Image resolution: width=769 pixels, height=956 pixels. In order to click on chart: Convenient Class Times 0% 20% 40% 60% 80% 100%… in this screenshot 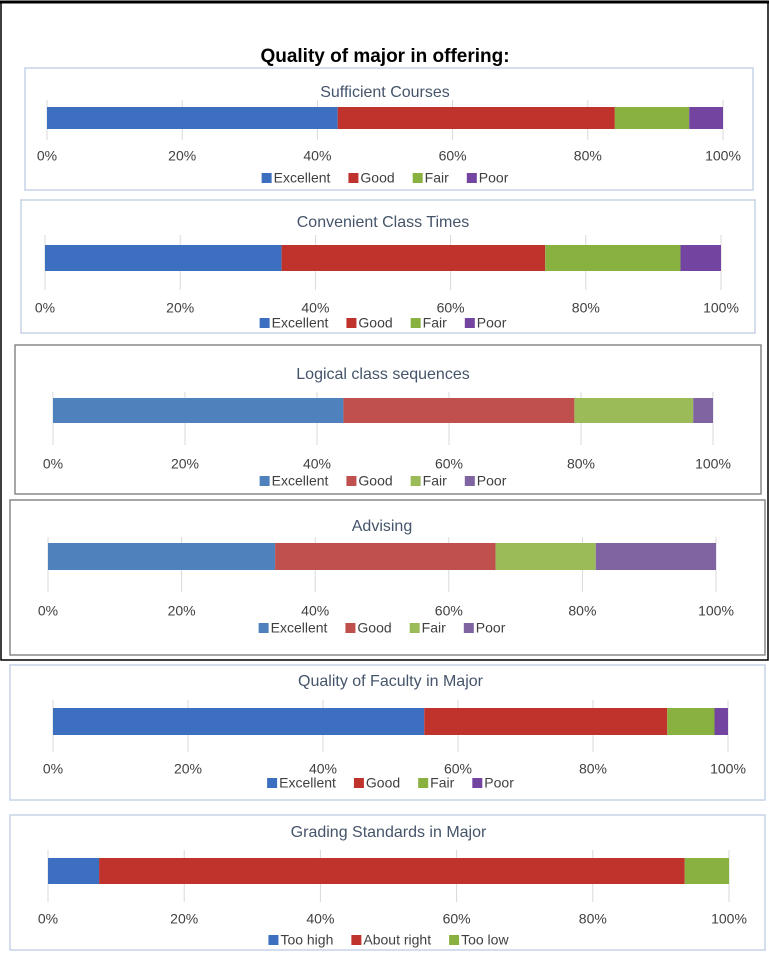, I will do `click(388, 266)`.